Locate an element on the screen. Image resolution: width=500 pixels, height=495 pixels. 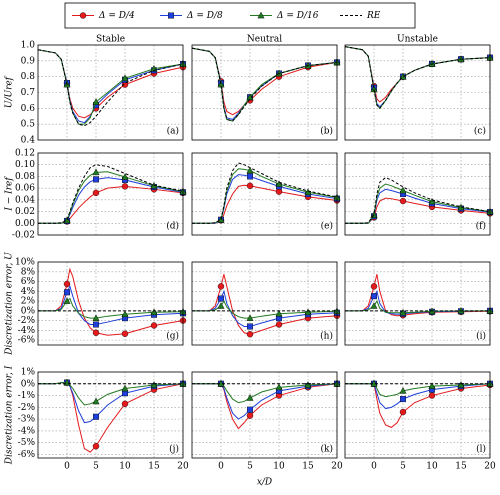
legend-label: Δ = D/16 is located at coordinates (297, 16).